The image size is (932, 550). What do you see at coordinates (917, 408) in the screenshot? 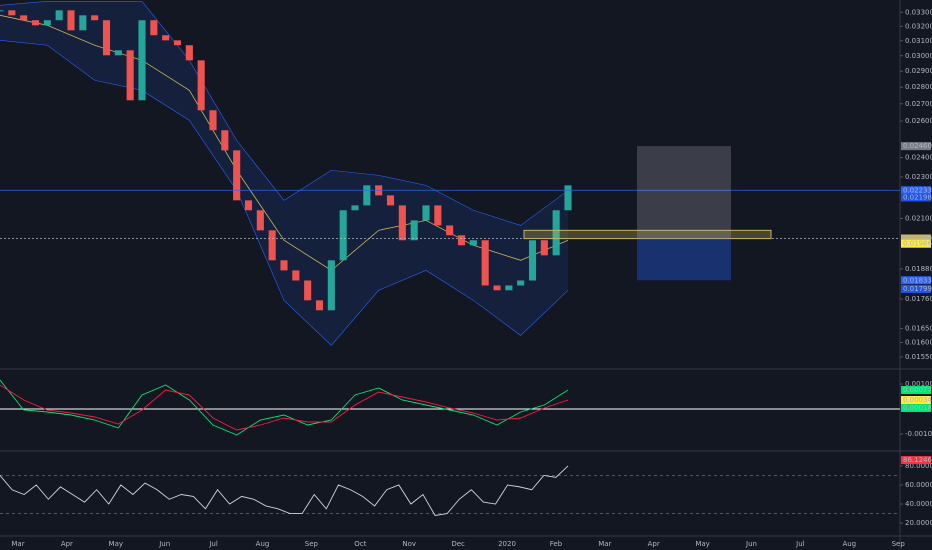
I see `price-badge-label: 0.000183` at bounding box center [917, 408].